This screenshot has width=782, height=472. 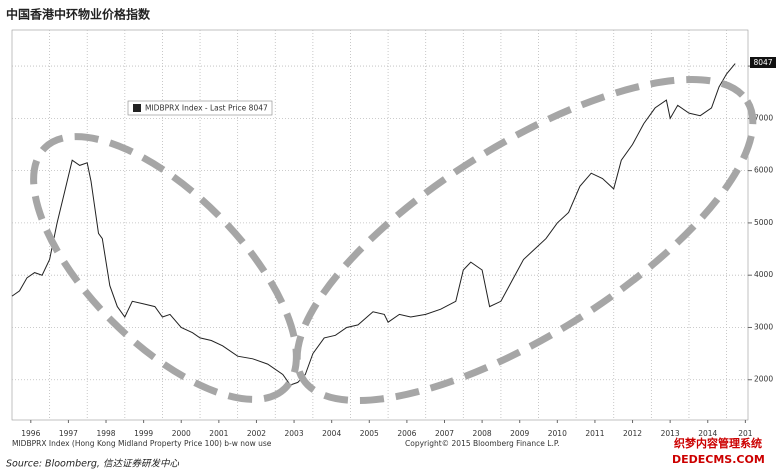 I want to click on last-price-badge, so click(x=763, y=62).